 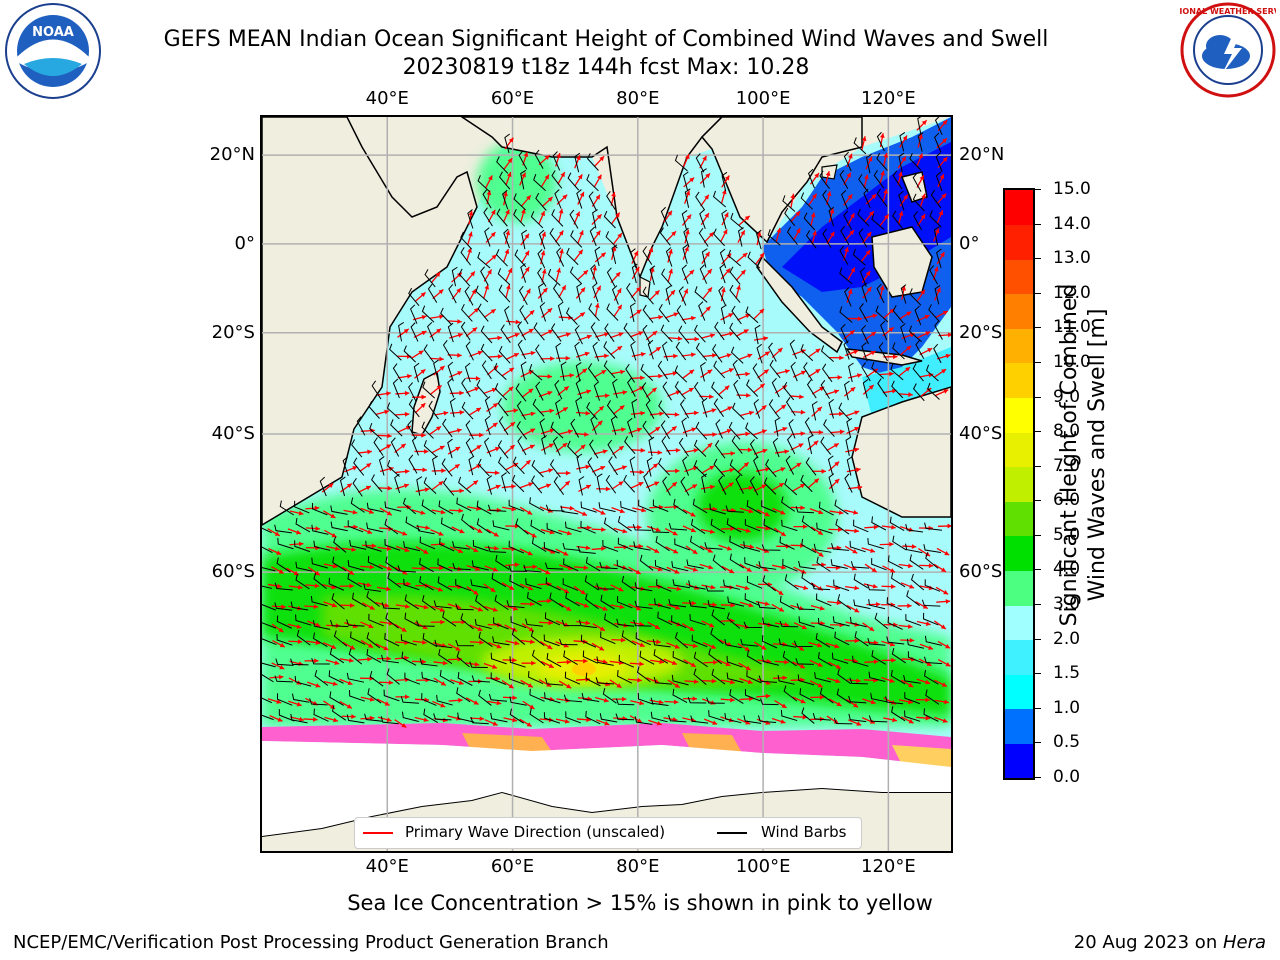 I want to click on latitude-label-left: 40°S, so click(x=233, y=434).